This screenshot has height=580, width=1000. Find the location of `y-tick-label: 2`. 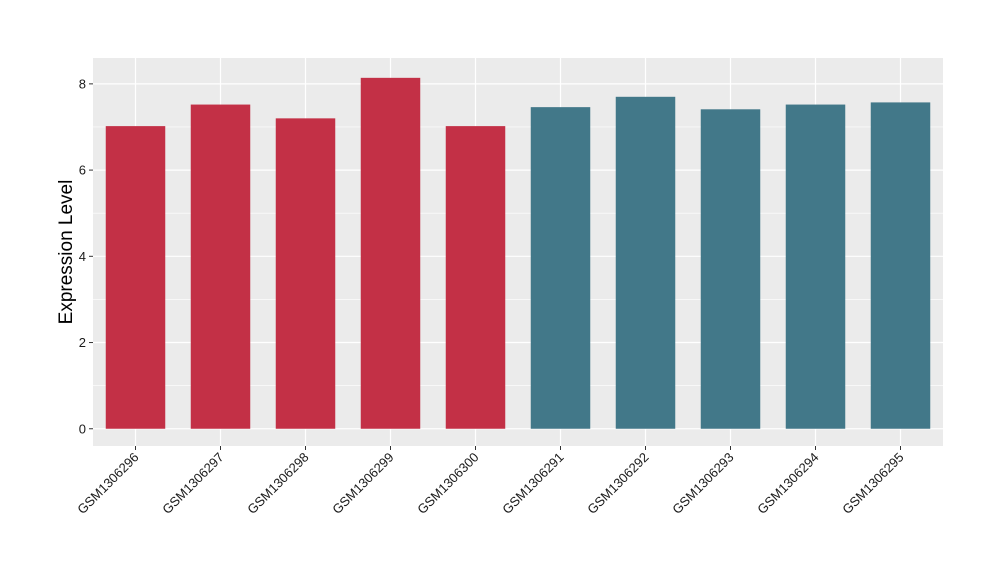

y-tick-label: 2 is located at coordinates (82, 342).